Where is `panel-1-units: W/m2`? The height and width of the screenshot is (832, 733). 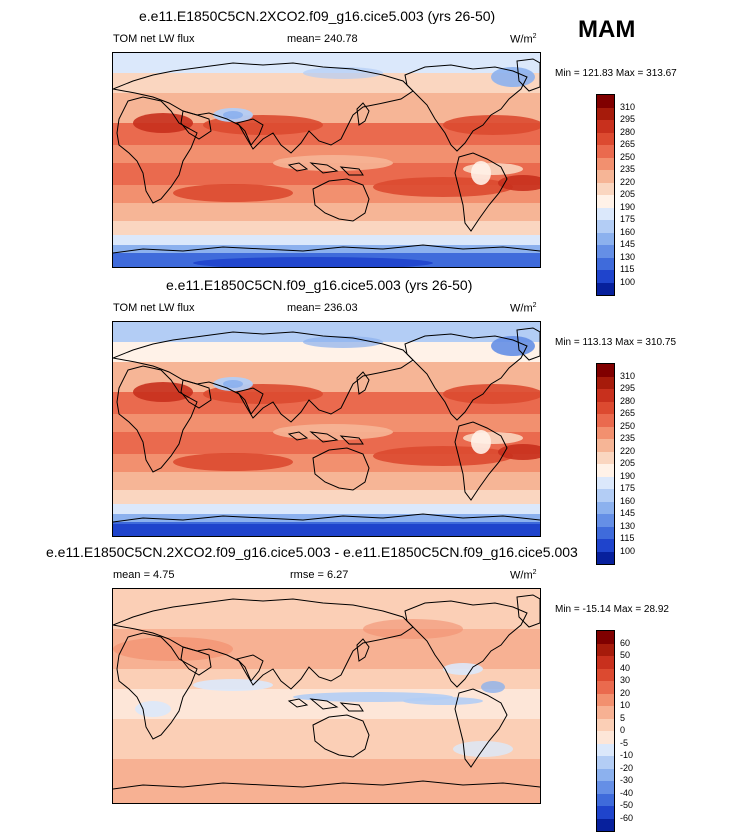 panel-1-units: W/m2 is located at coordinates (523, 39).